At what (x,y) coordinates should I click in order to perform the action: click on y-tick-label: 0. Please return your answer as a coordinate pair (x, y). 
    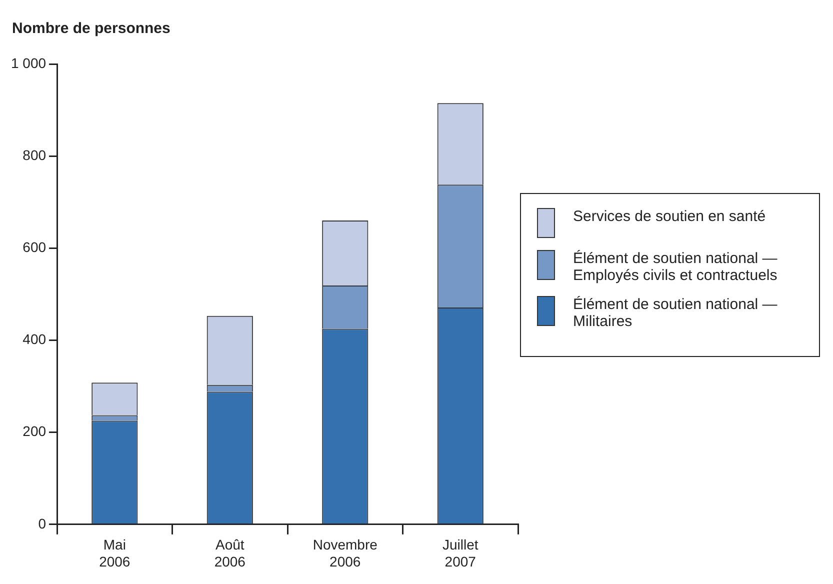
    Looking at the image, I should click on (42, 523).